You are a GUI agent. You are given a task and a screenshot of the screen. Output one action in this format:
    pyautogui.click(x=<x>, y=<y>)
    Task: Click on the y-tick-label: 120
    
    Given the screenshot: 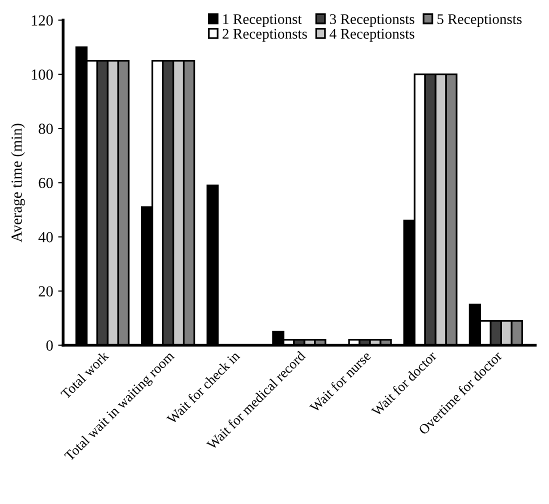 What is the action you would take?
    pyautogui.click(x=42, y=20)
    